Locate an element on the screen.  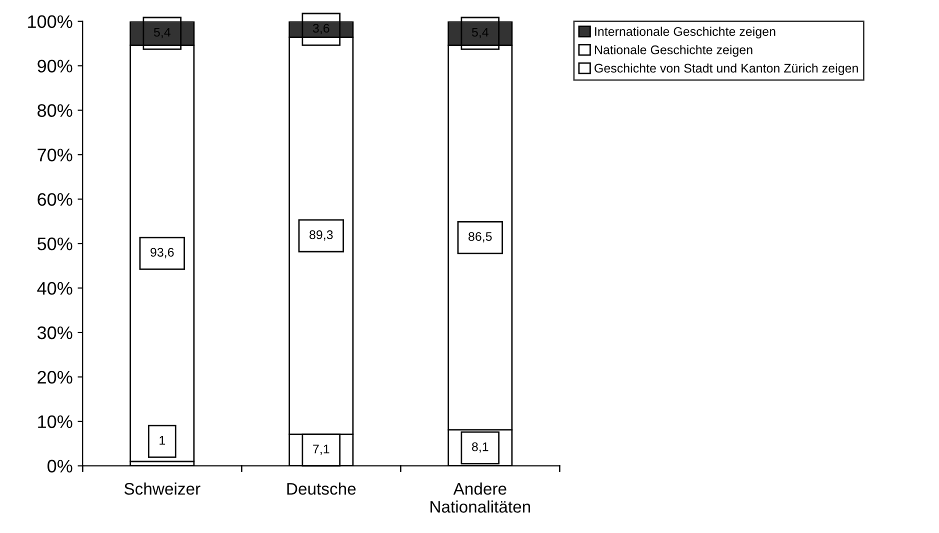
data-label: 89,3 is located at coordinates (321, 235).